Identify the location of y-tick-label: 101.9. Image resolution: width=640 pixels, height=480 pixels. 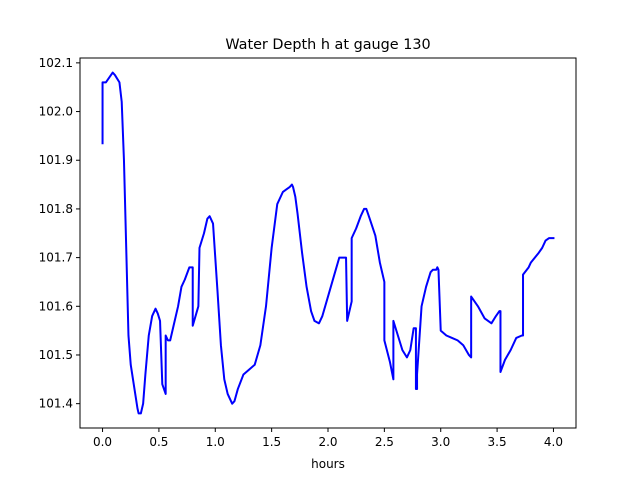
(56, 160).